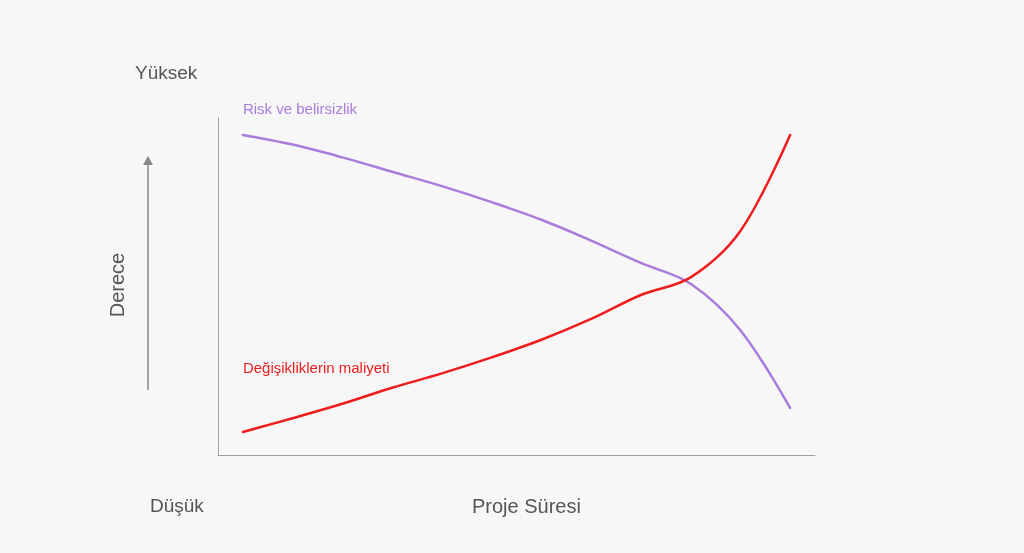  I want to click on text: Düşük, so click(177, 505).